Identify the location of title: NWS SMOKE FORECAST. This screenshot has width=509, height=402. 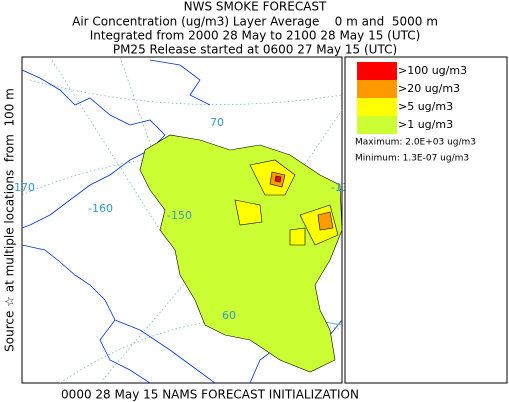
(255, 7).